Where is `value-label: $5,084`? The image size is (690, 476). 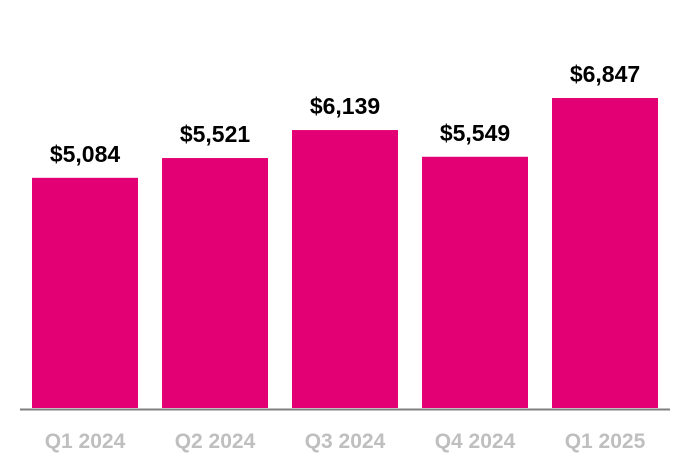 value-label: $5,084 is located at coordinates (85, 154).